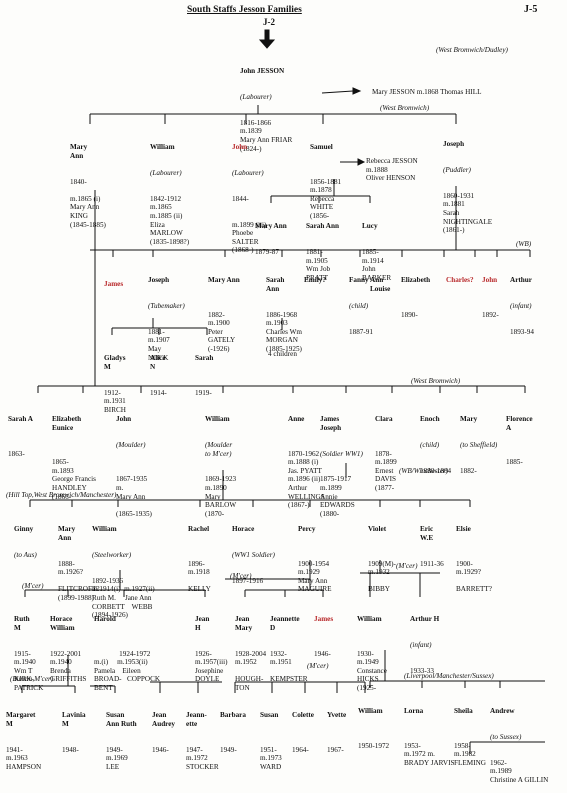 This screenshot has width=567, height=793. Describe the element at coordinates (463, 529) in the screenshot. I see `person-name: Elsie` at that location.